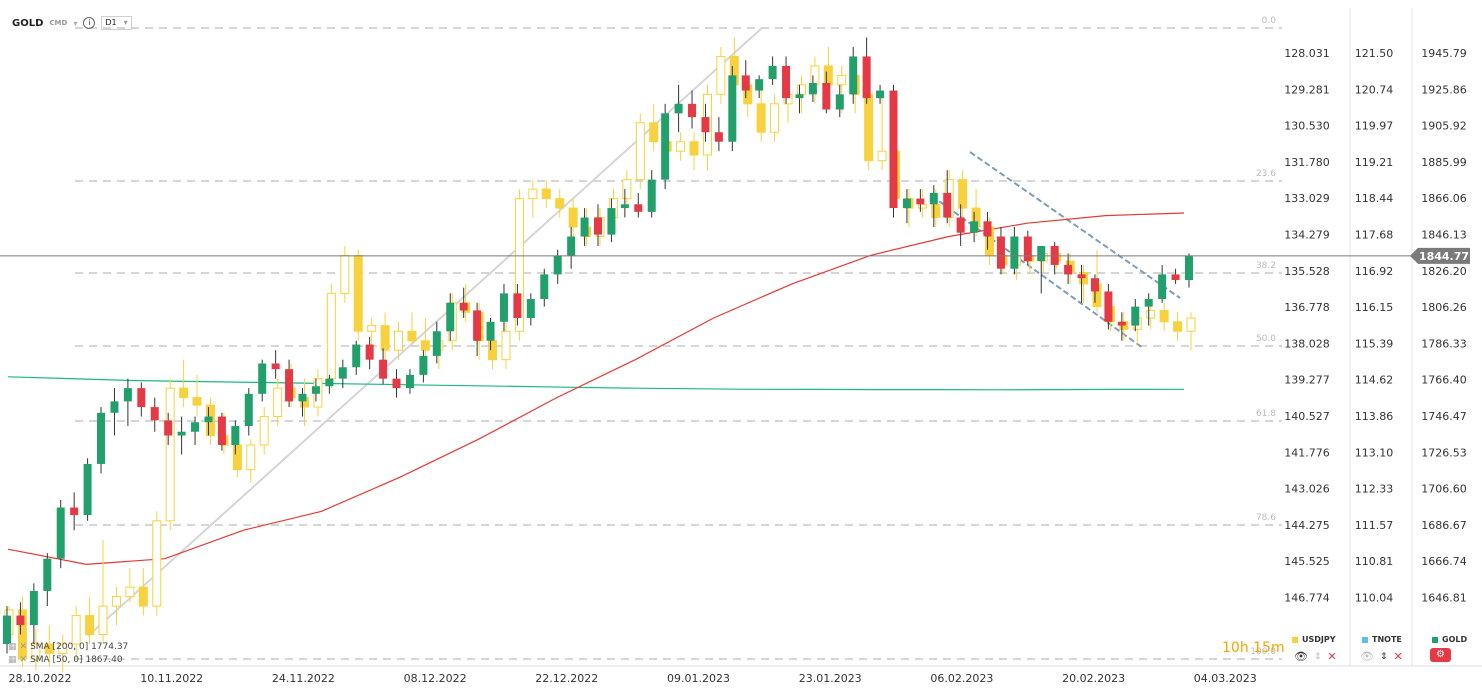  What do you see at coordinates (1093, 678) in the screenshot?
I see `x-axis-tick-label: 20.02.2023` at bounding box center [1093, 678].